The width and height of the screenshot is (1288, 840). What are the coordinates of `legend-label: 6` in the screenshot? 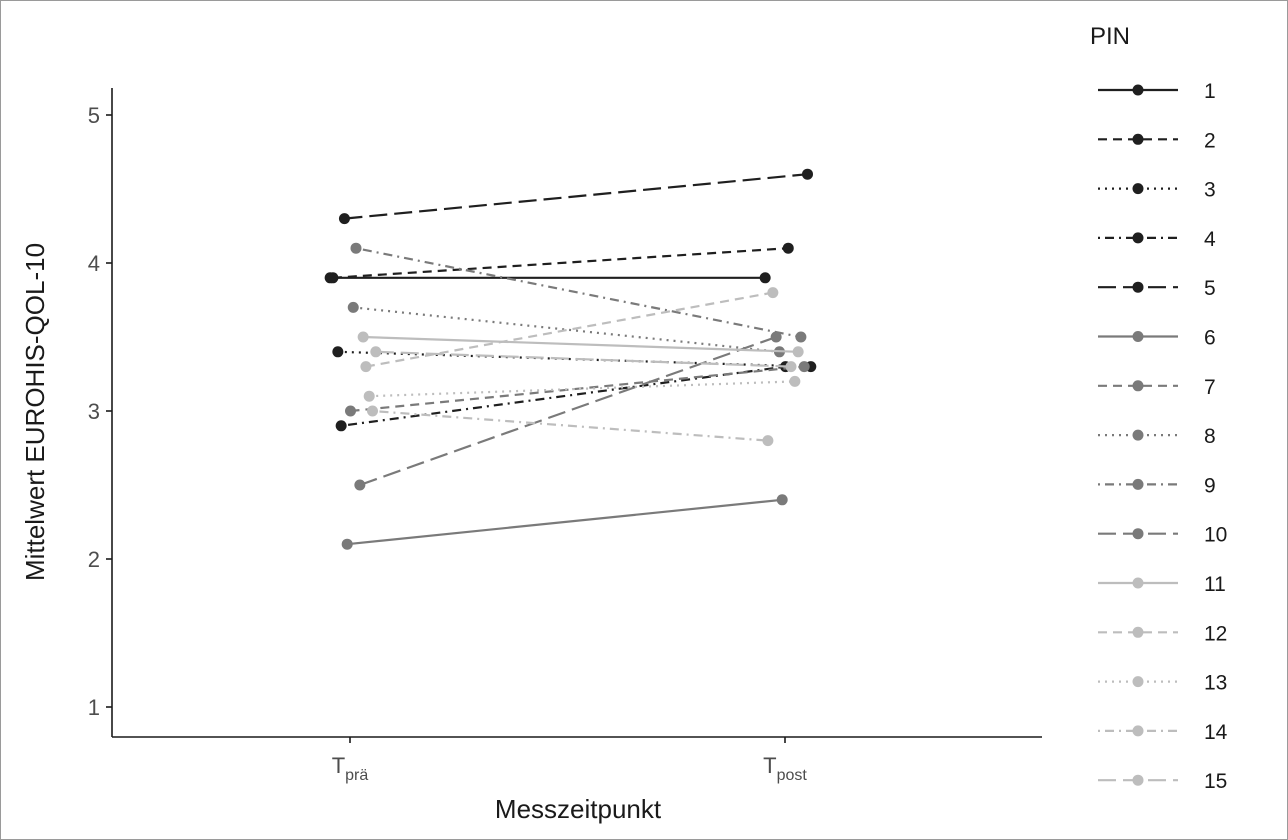 It's located at (1210, 338).